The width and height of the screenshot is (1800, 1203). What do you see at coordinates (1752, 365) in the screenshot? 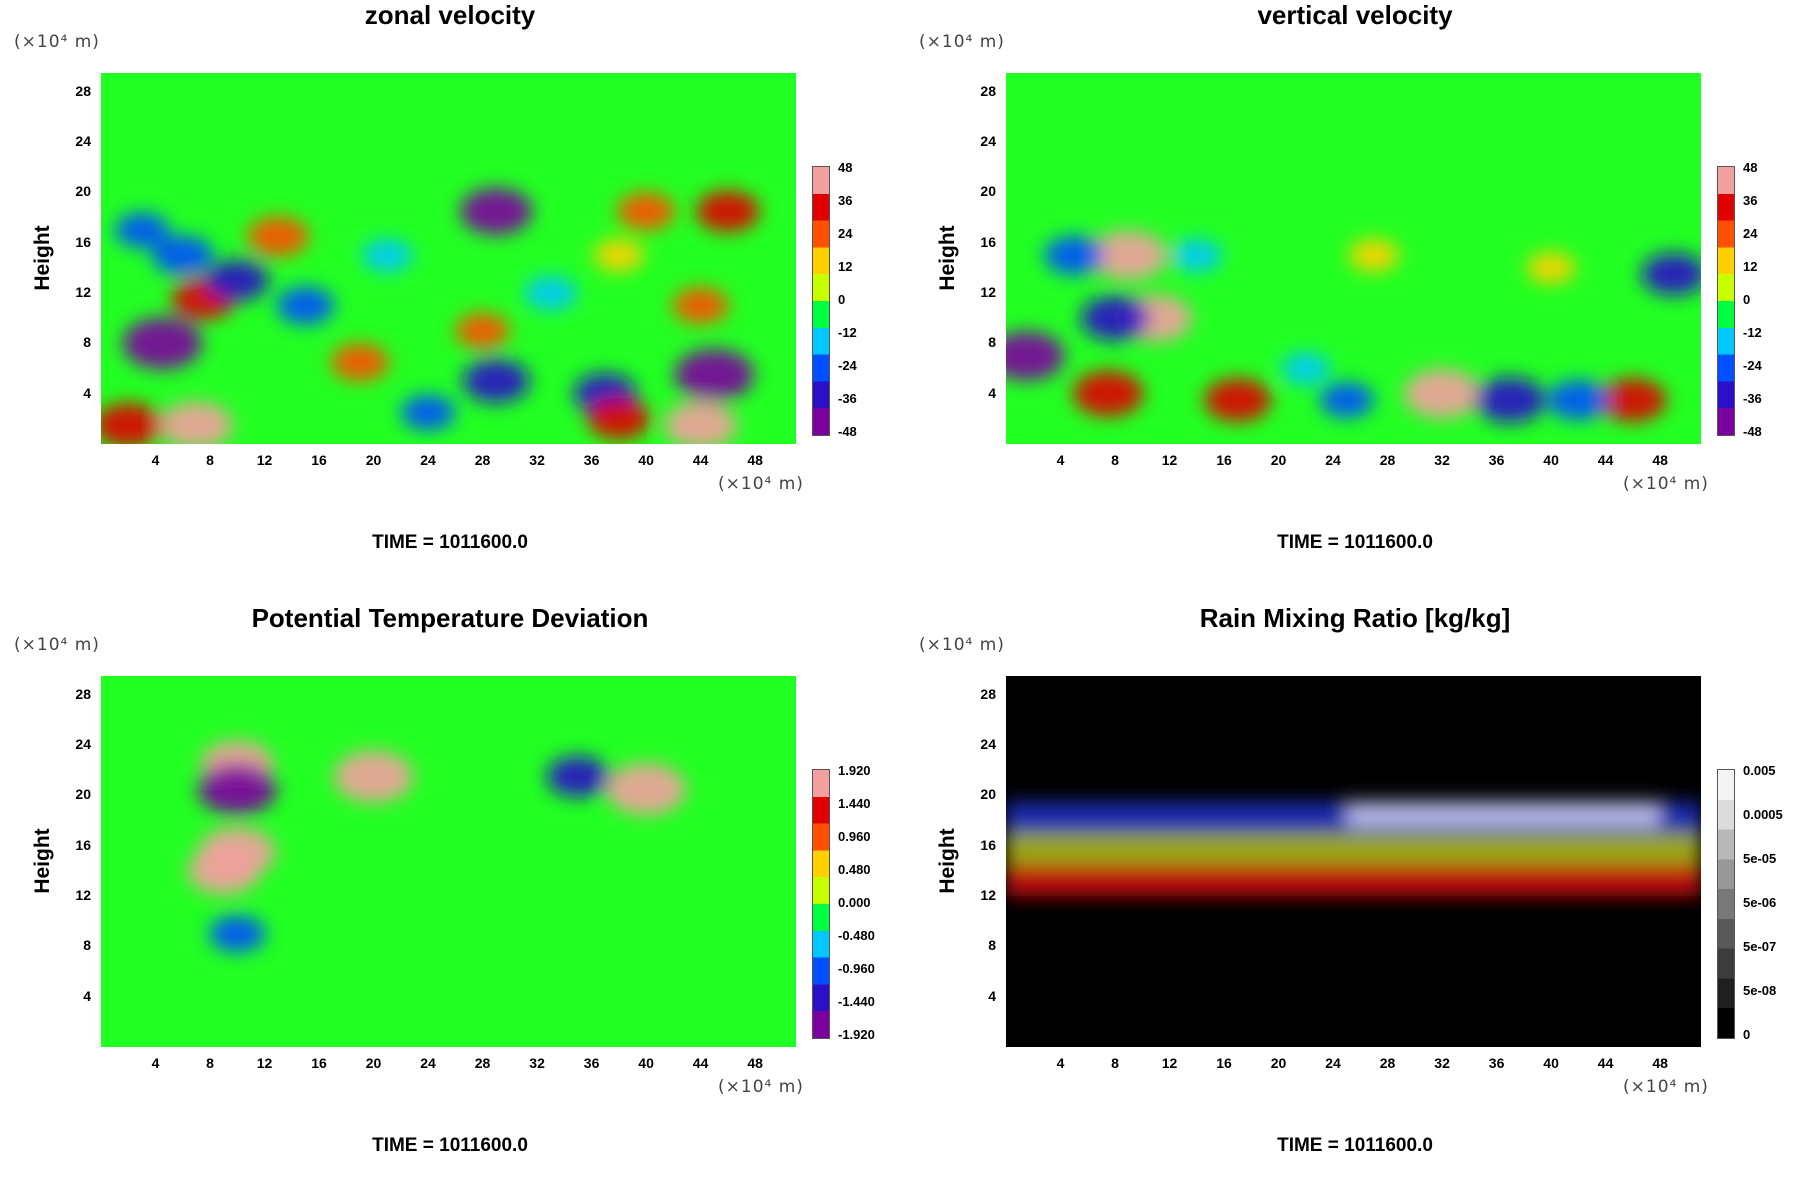
I see `colorbar-tick-label: -24` at bounding box center [1752, 365].